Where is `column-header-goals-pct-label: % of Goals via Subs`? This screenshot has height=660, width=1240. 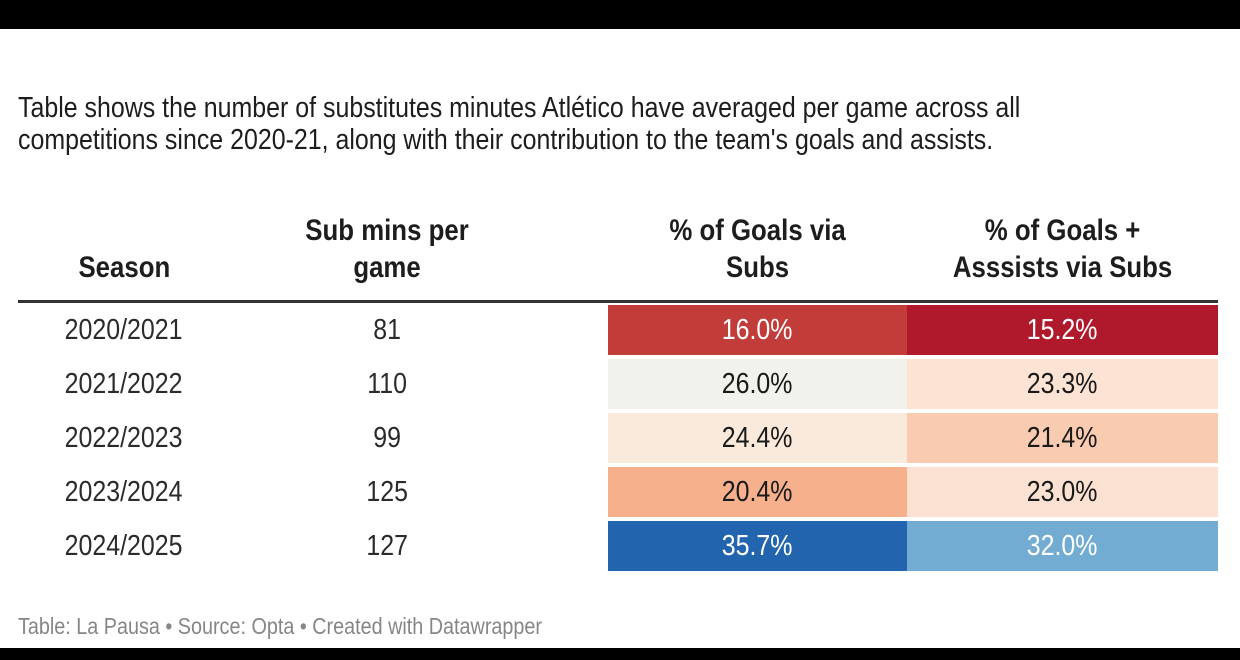 column-header-goals-pct-label: % of Goals via Subs is located at coordinates (757, 249).